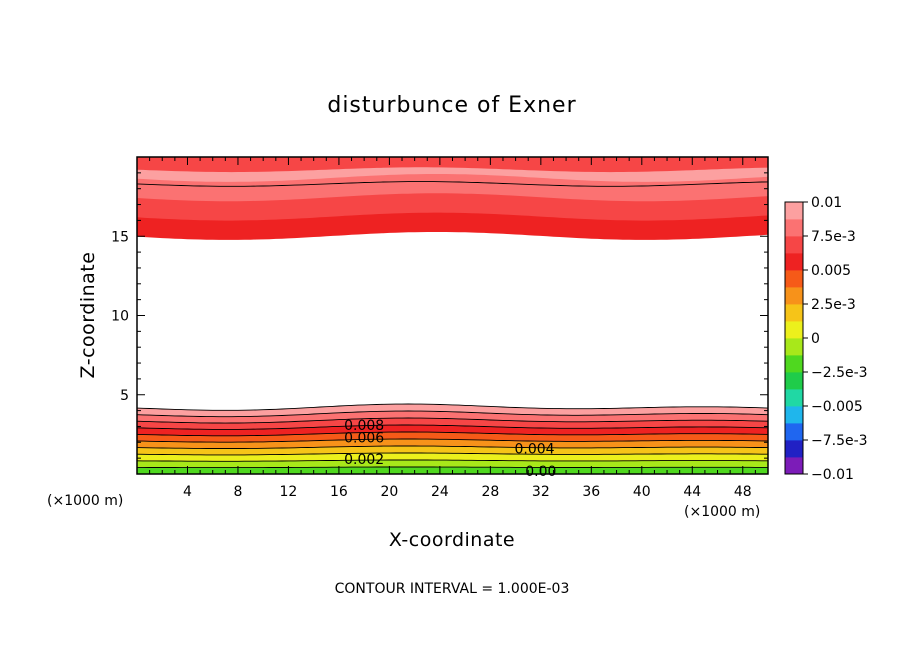 The image size is (904, 654). What do you see at coordinates (832, 475) in the screenshot?
I see `colorbar-label: −0.01` at bounding box center [832, 475].